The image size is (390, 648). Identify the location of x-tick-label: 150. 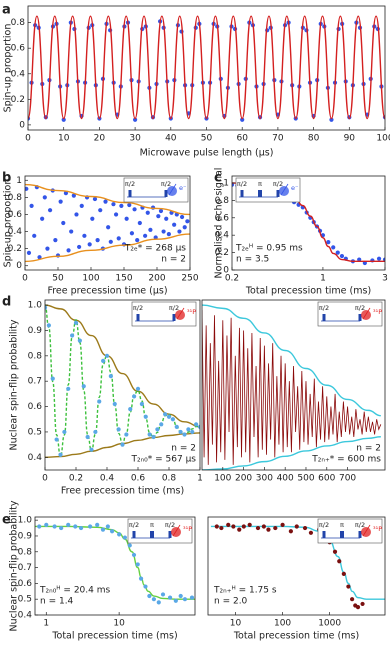
(123, 279).